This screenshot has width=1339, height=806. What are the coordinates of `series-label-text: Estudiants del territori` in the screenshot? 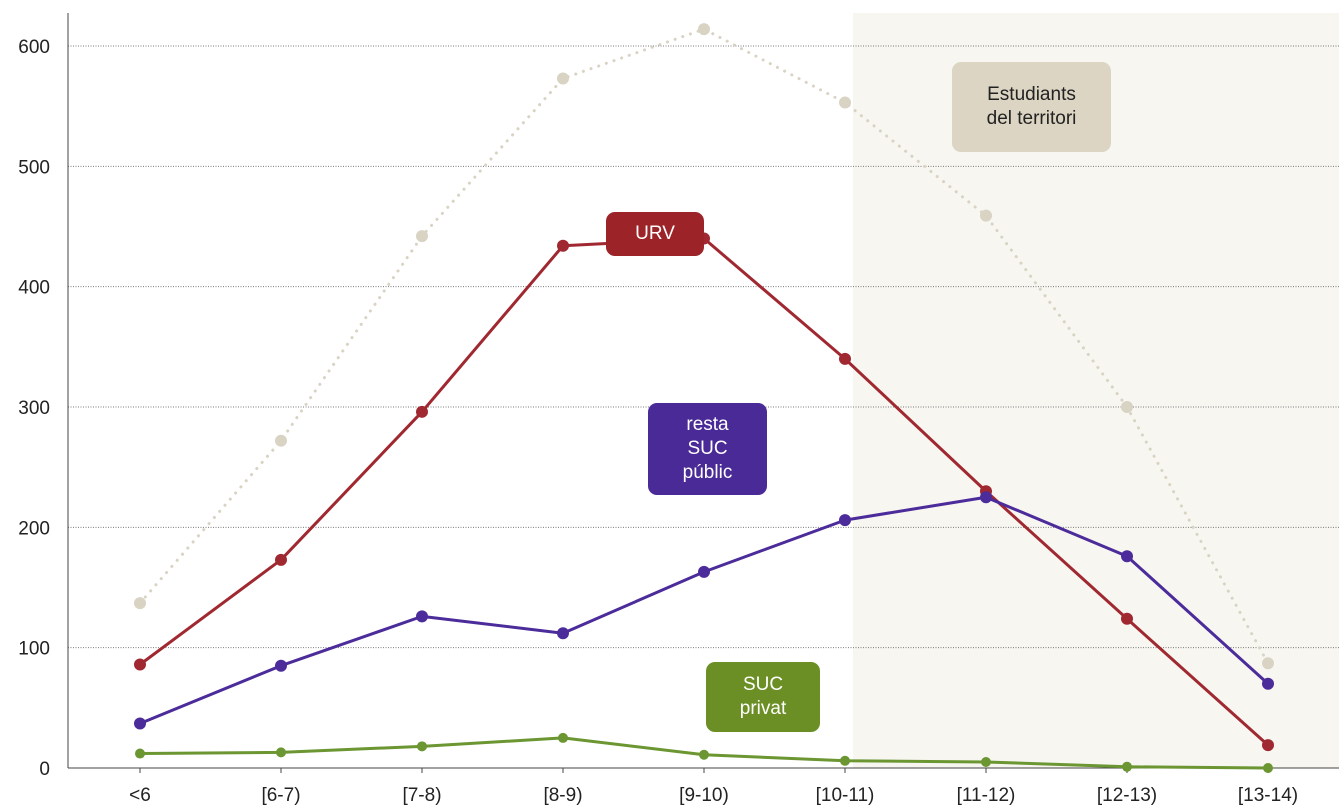 It's located at (1031, 106).